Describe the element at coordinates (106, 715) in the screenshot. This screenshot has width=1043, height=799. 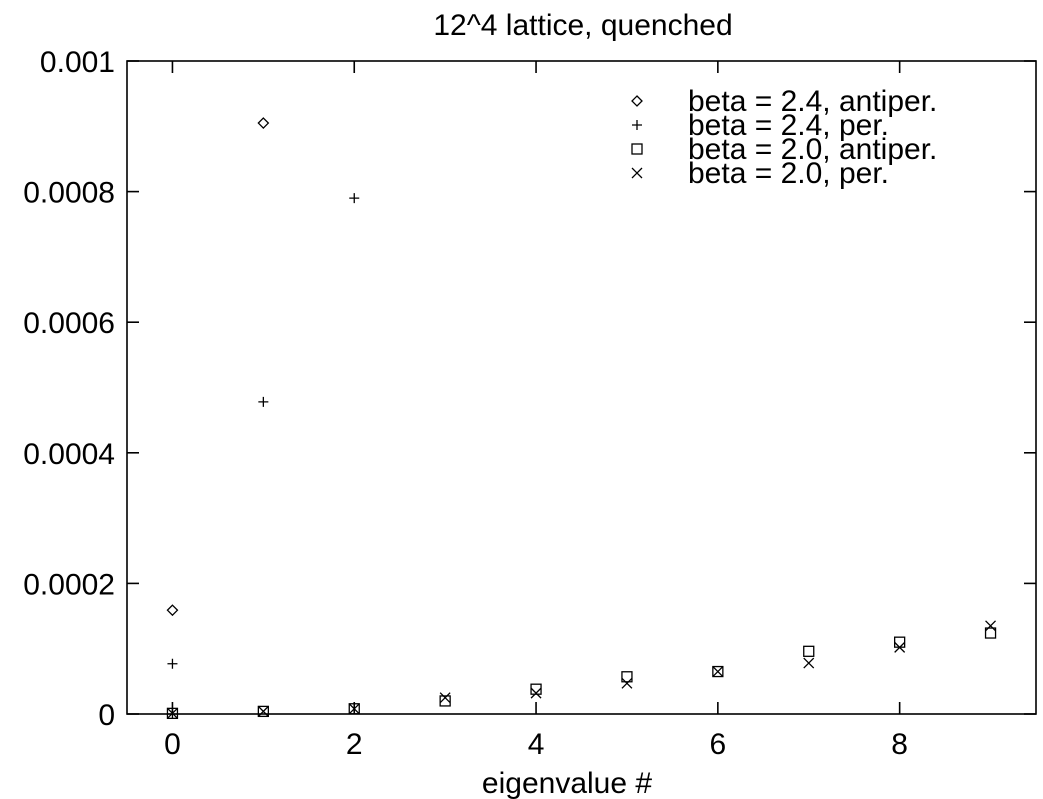
I see `y-tick-label: 0` at that location.